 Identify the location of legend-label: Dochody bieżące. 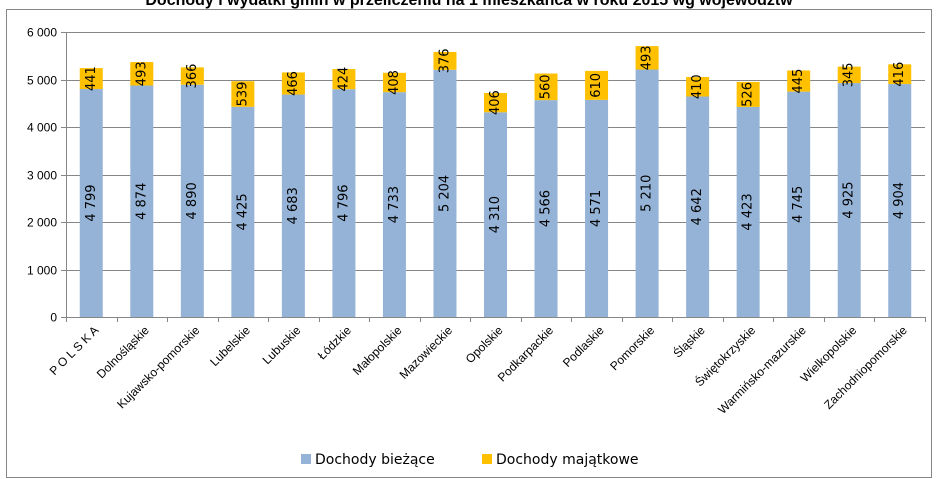
(375, 460).